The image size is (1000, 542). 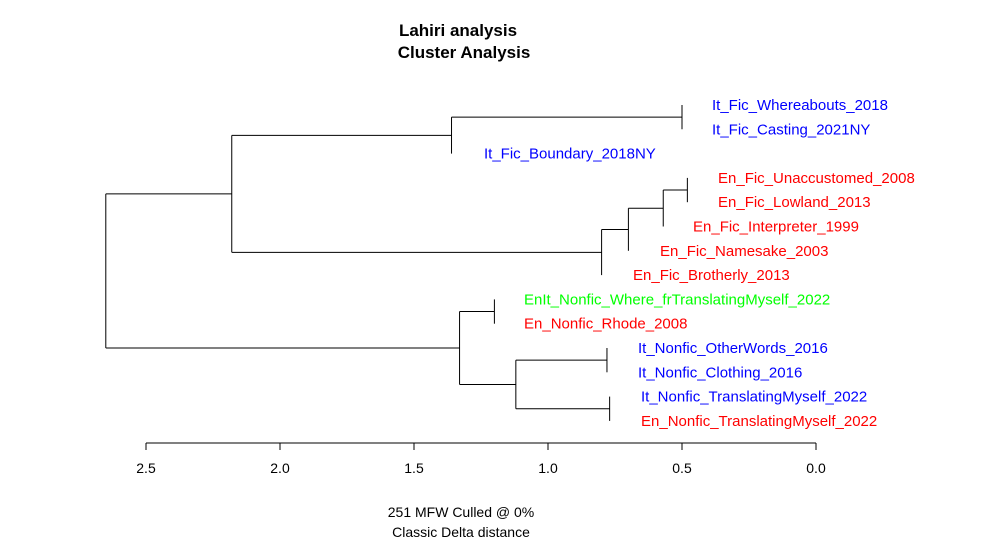 What do you see at coordinates (280, 468) in the screenshot?
I see `x-tick-label: 2.0` at bounding box center [280, 468].